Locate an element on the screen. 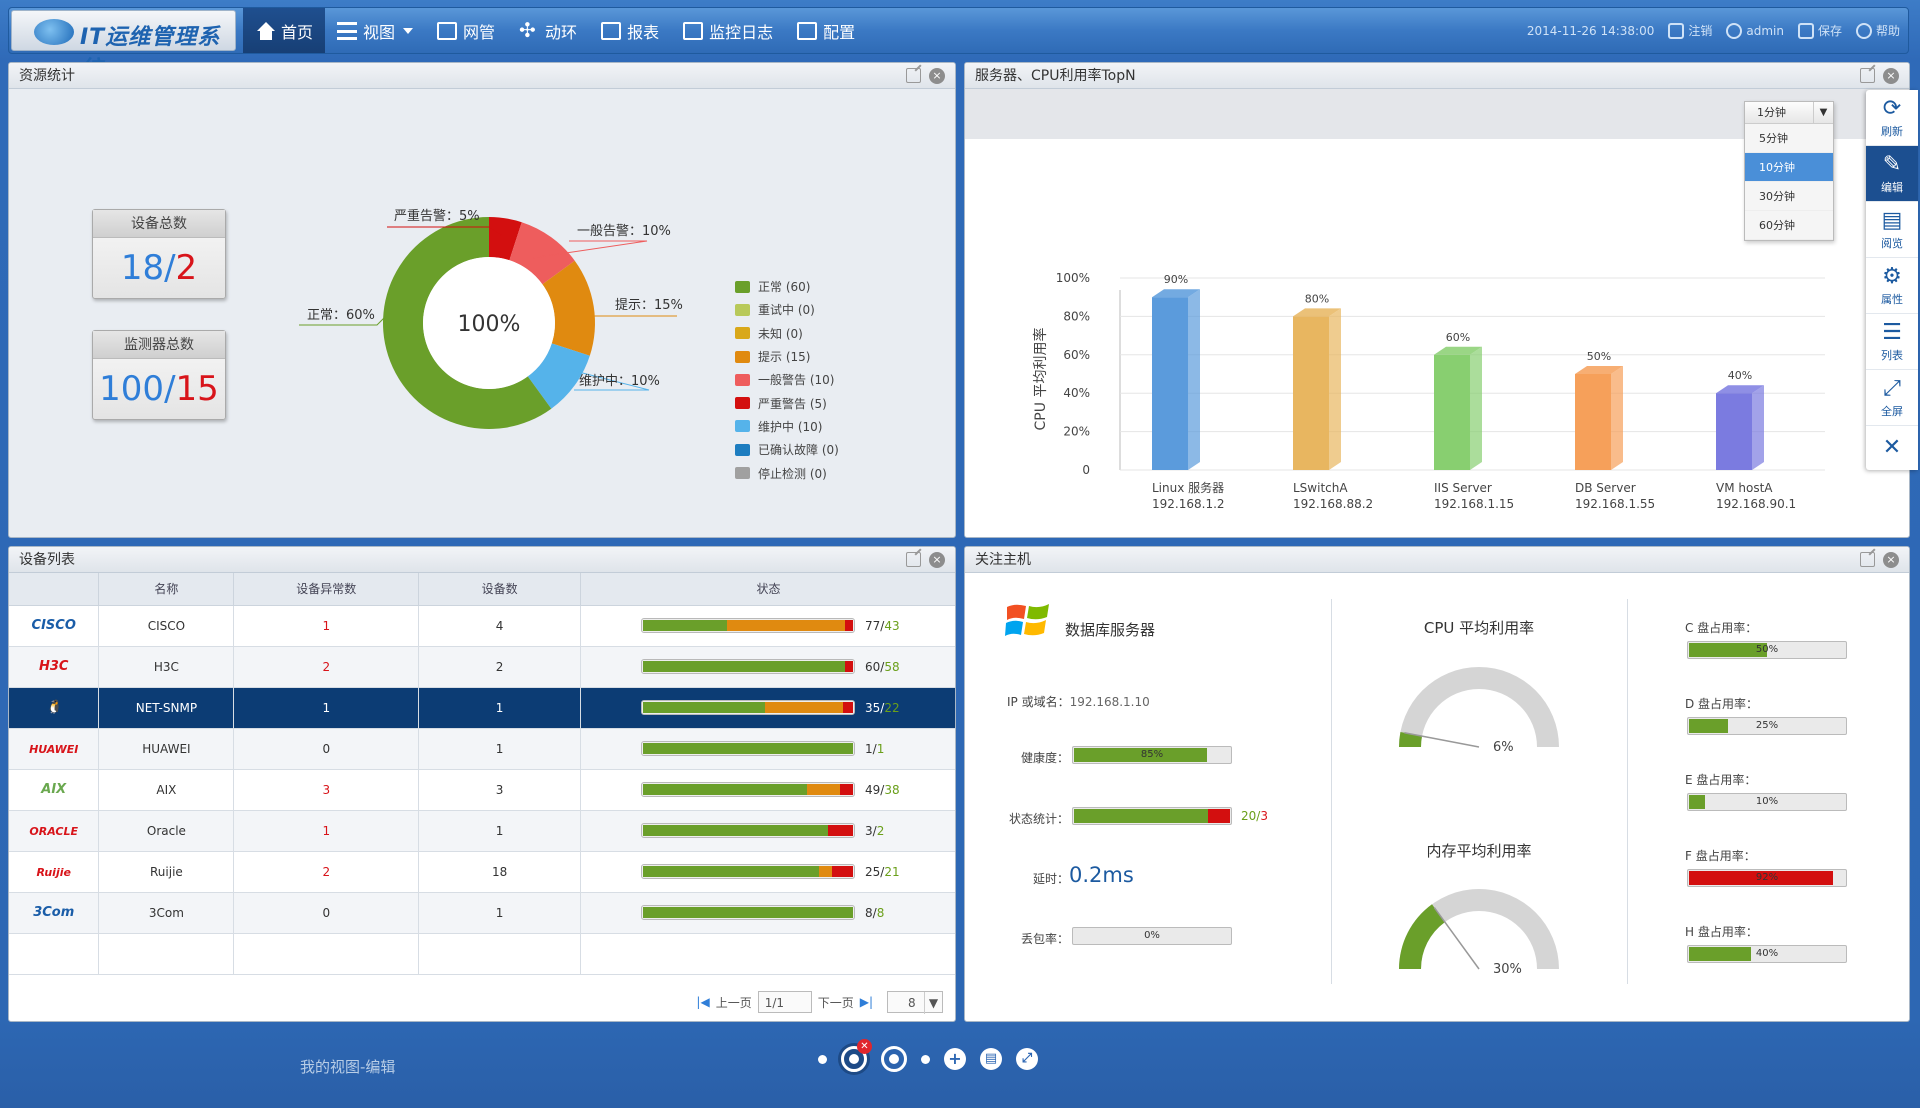 The image size is (1920, 1108). view-circle is located at coordinates (894, 1059).